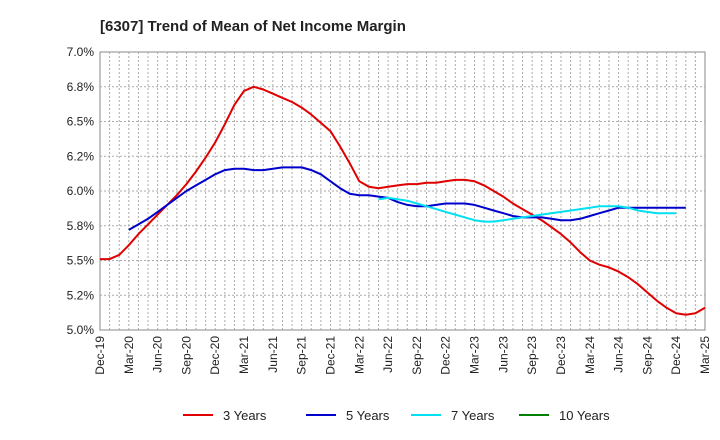 Image resolution: width=720 pixels, height=440 pixels. Describe the element at coordinates (81, 52) in the screenshot. I see `y-tick-label: 7.0%` at that location.